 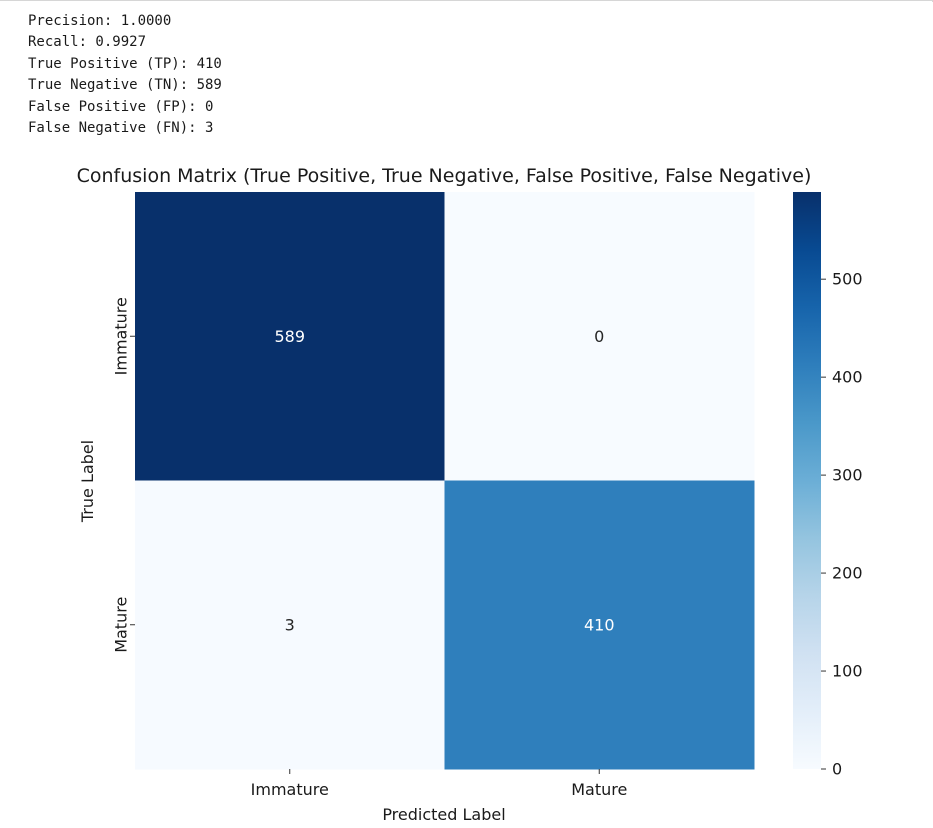 What do you see at coordinates (837, 769) in the screenshot?
I see `colorbar-tick-label: 0` at bounding box center [837, 769].